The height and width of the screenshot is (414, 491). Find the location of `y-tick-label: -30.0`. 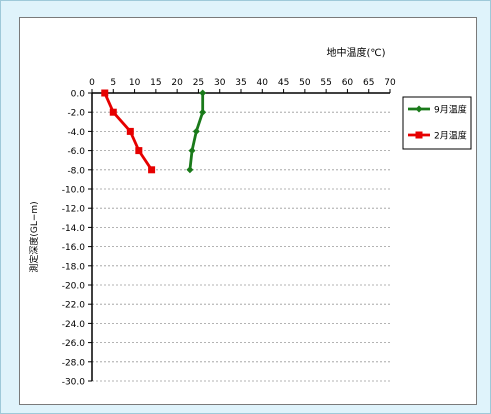

y-tick-label: -30.0 is located at coordinates (74, 383).